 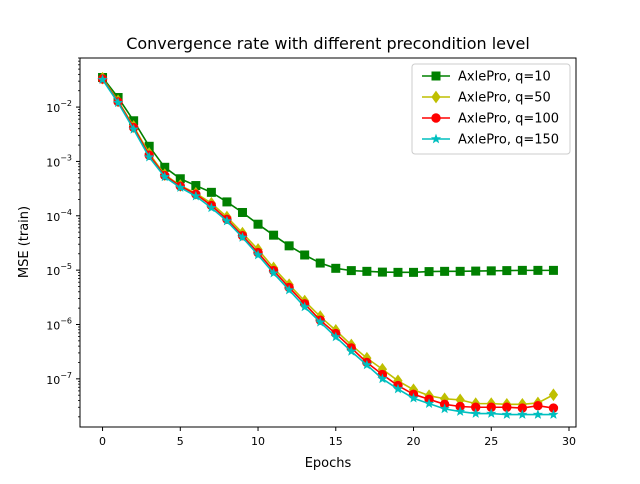 What do you see at coordinates (258, 441) in the screenshot?
I see `x-tick-label: 10` at bounding box center [258, 441].